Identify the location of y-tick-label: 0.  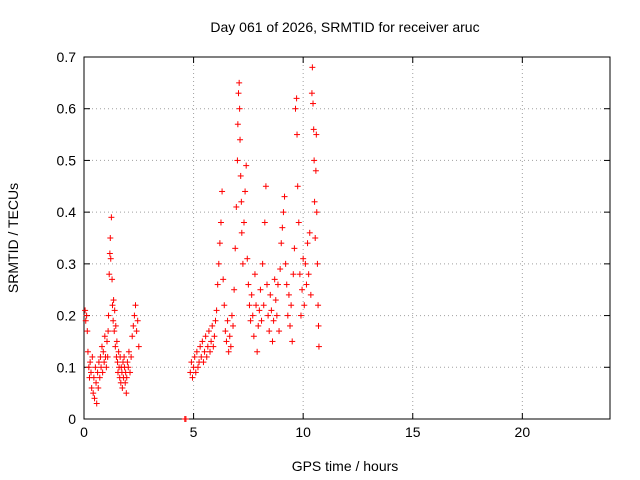
(72, 419).